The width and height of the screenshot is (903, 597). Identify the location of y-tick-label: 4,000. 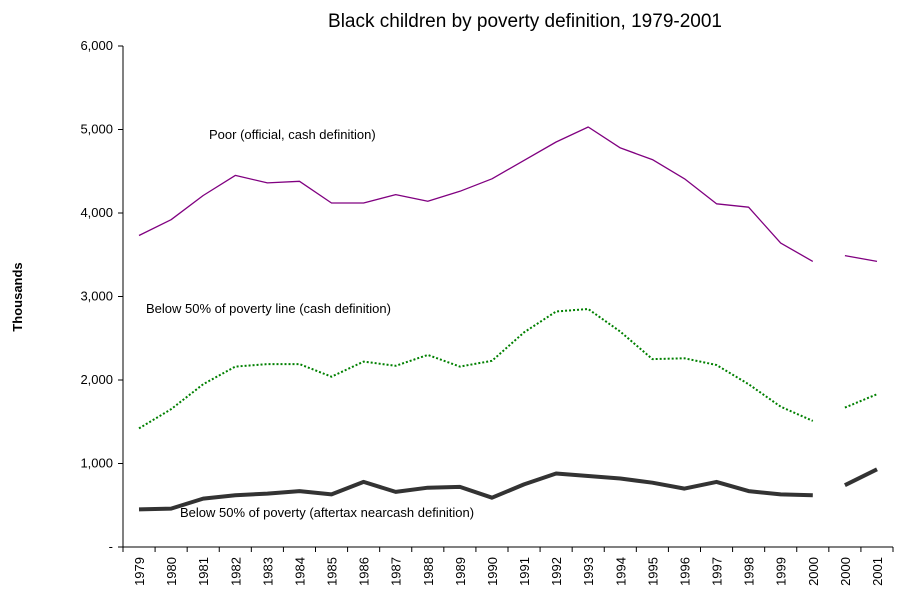
(96, 212).